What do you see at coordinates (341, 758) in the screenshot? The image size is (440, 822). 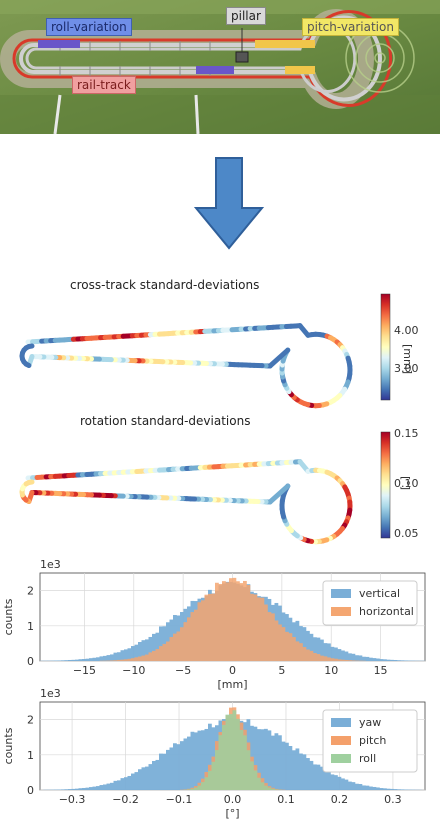 I see `legend-swatch` at bounding box center [341, 758].